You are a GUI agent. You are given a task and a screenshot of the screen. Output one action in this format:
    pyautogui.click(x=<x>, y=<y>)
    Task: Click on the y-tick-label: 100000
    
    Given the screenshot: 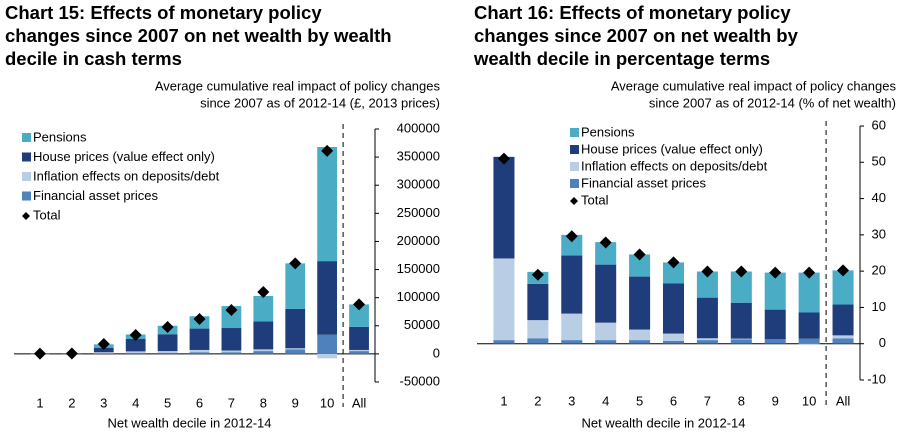 What is the action you would take?
    pyautogui.click(x=418, y=296)
    